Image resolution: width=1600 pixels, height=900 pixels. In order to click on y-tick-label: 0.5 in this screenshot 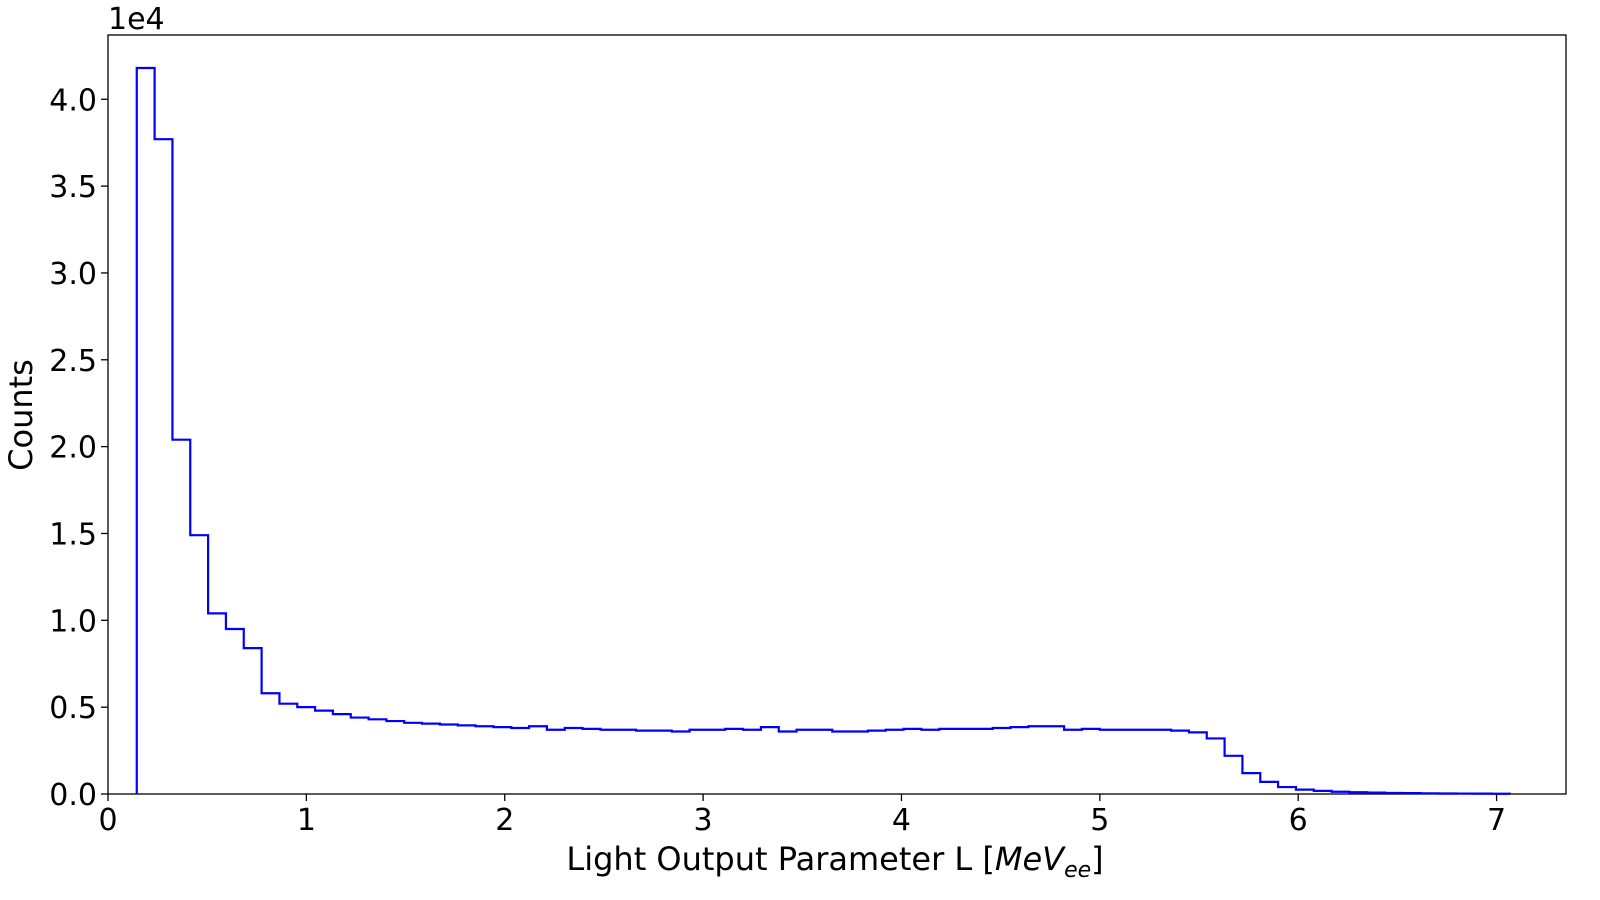, I will do `click(73, 708)`.